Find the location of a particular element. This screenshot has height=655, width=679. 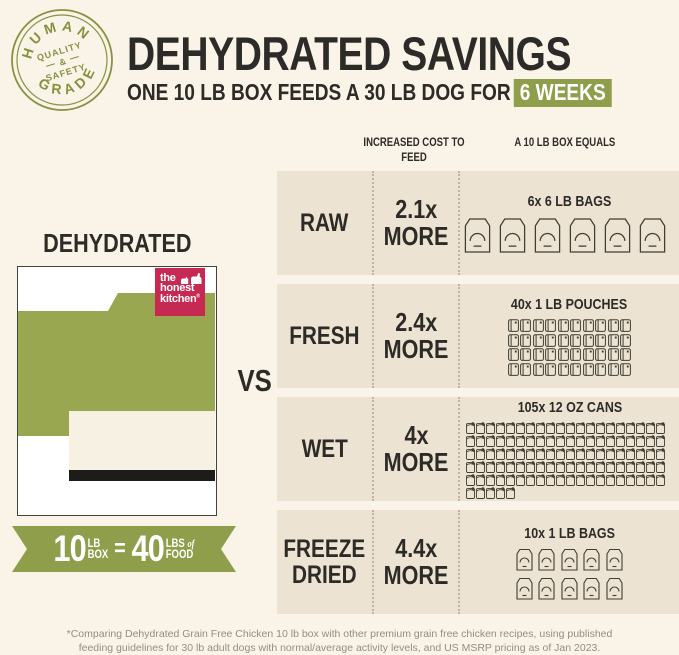

row-caption: 105x 12 OZ CANS is located at coordinates (569, 407).